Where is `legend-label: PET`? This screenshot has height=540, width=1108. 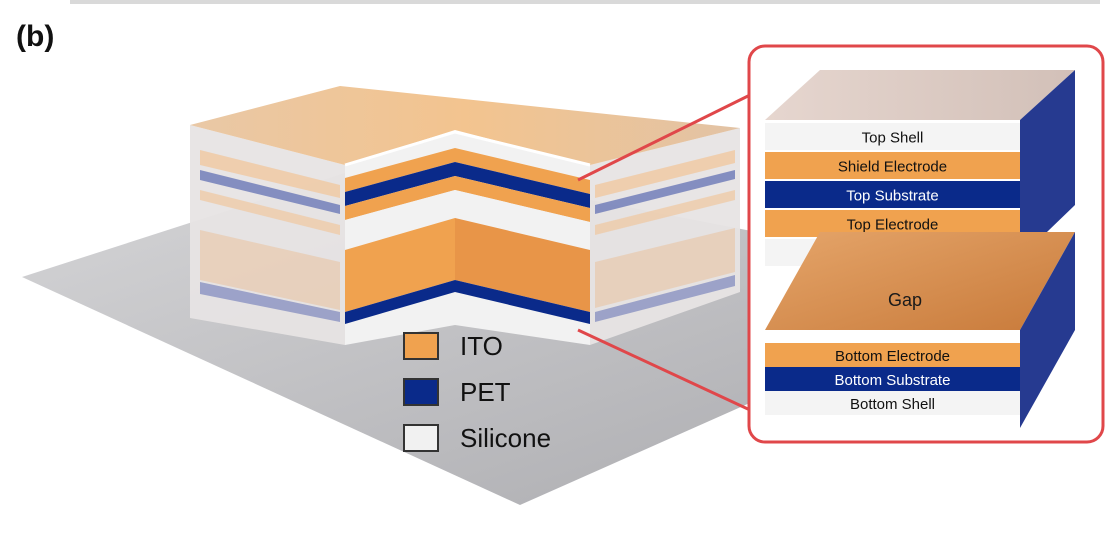 legend-label: PET is located at coordinates (485, 392).